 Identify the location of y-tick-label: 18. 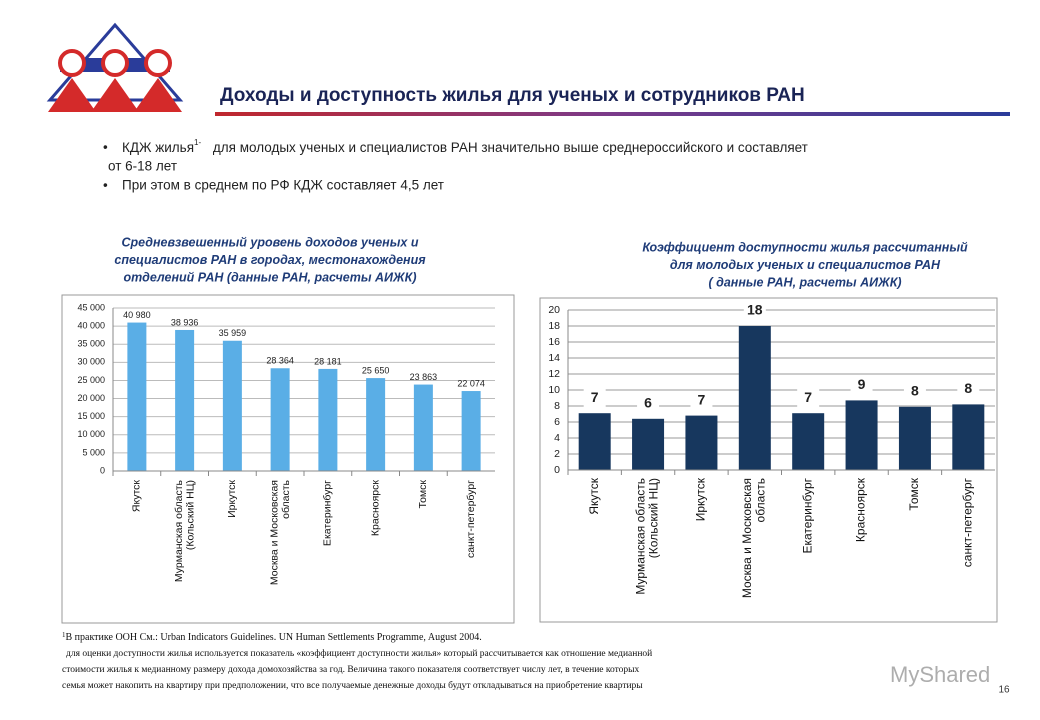
(554, 326).